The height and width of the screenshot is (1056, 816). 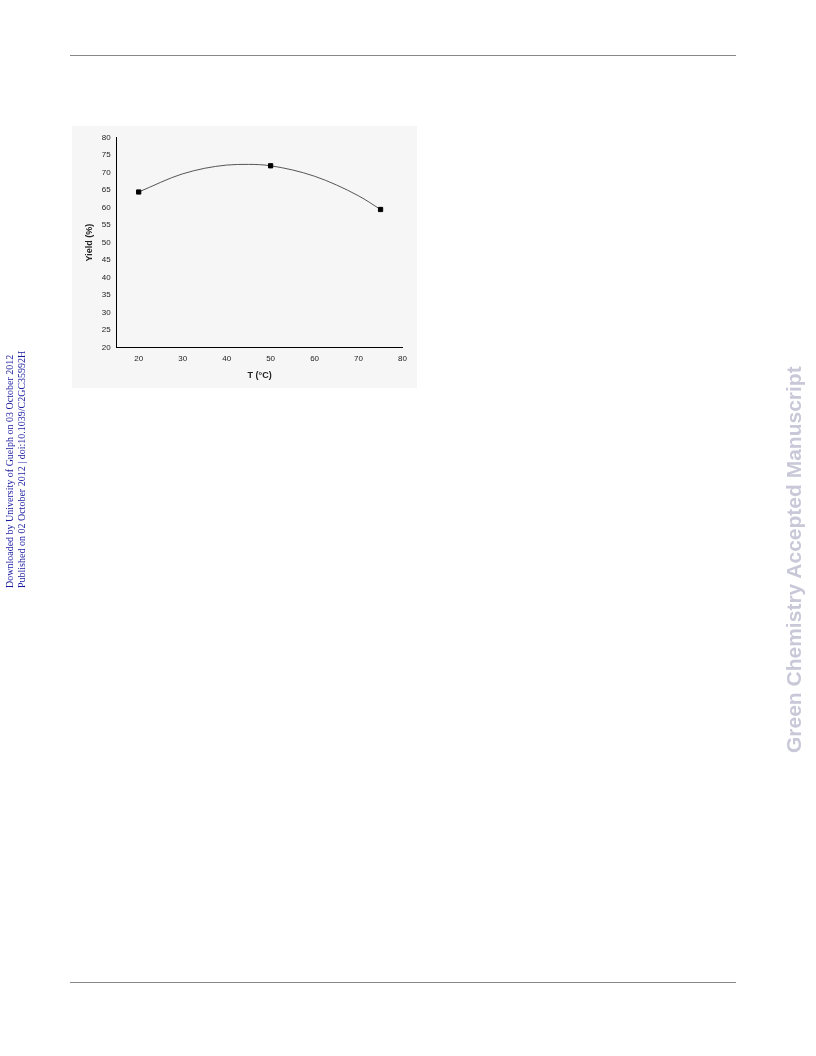 What do you see at coordinates (106, 190) in the screenshot?
I see `y-tick-label: 65` at bounding box center [106, 190].